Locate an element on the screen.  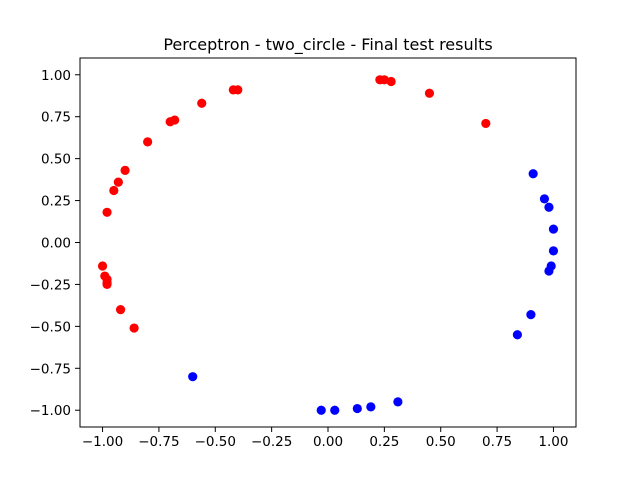
y-tick-label: 1.00 is located at coordinates (56, 76).